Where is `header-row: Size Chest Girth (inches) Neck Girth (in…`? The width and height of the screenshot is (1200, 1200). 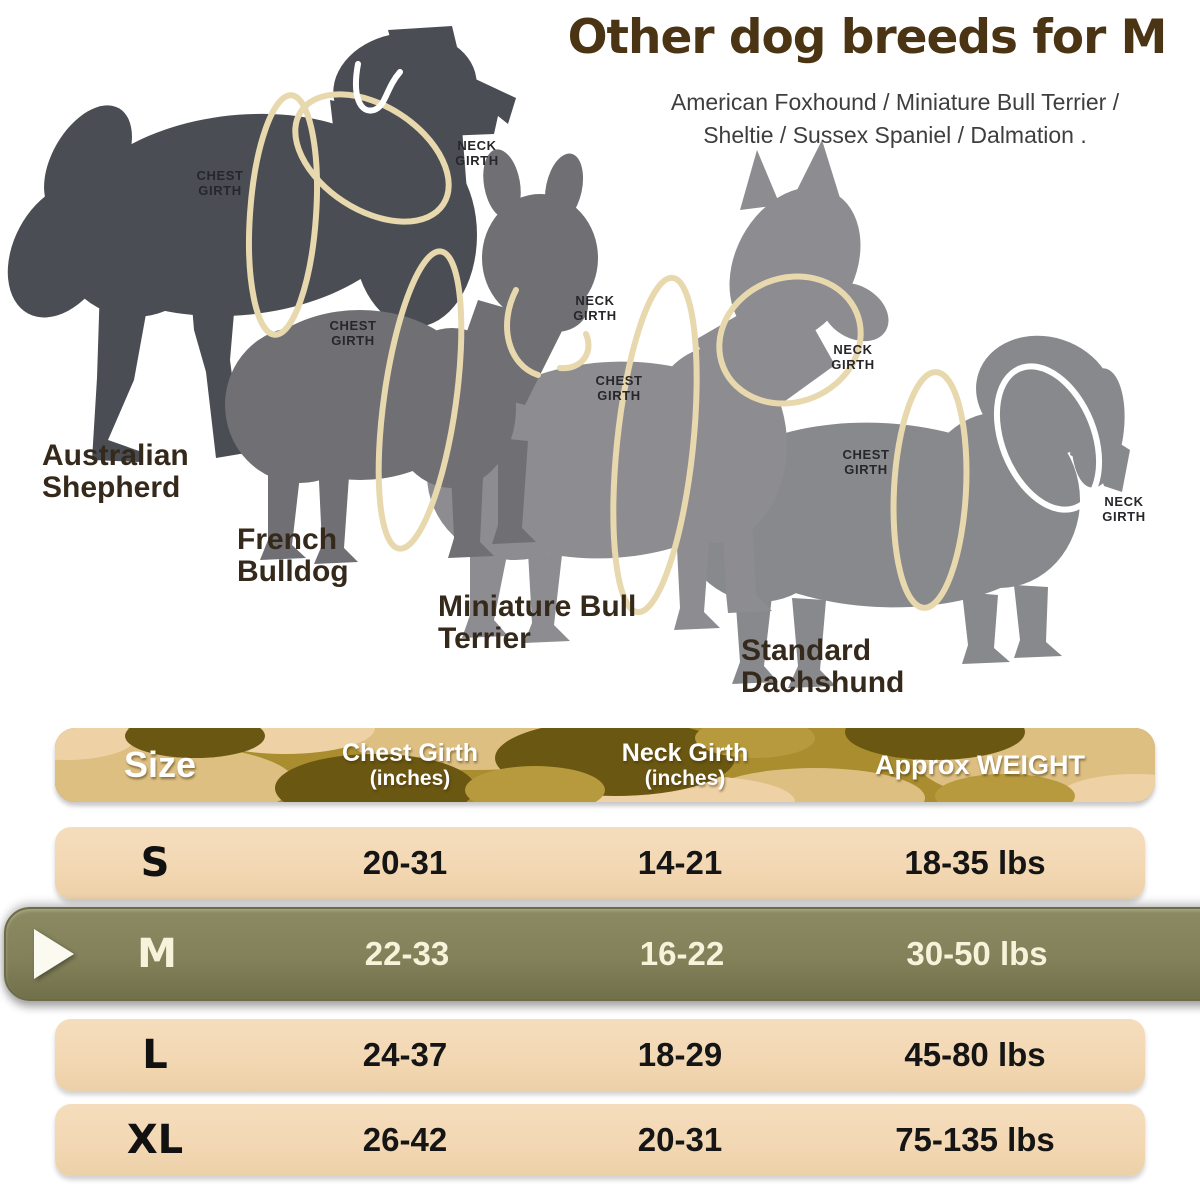 header-row: Size Chest Girth (inches) Neck Girth (in… is located at coordinates (605, 765).